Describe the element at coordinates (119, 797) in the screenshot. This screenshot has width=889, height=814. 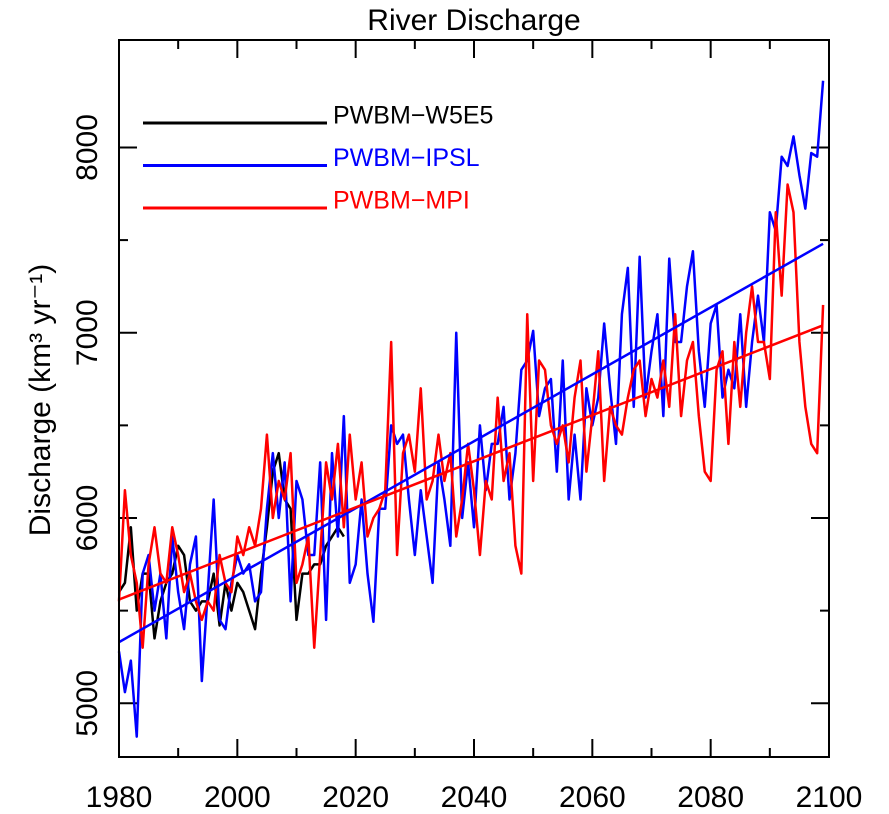
I see `x-tick-label: 1980` at that location.